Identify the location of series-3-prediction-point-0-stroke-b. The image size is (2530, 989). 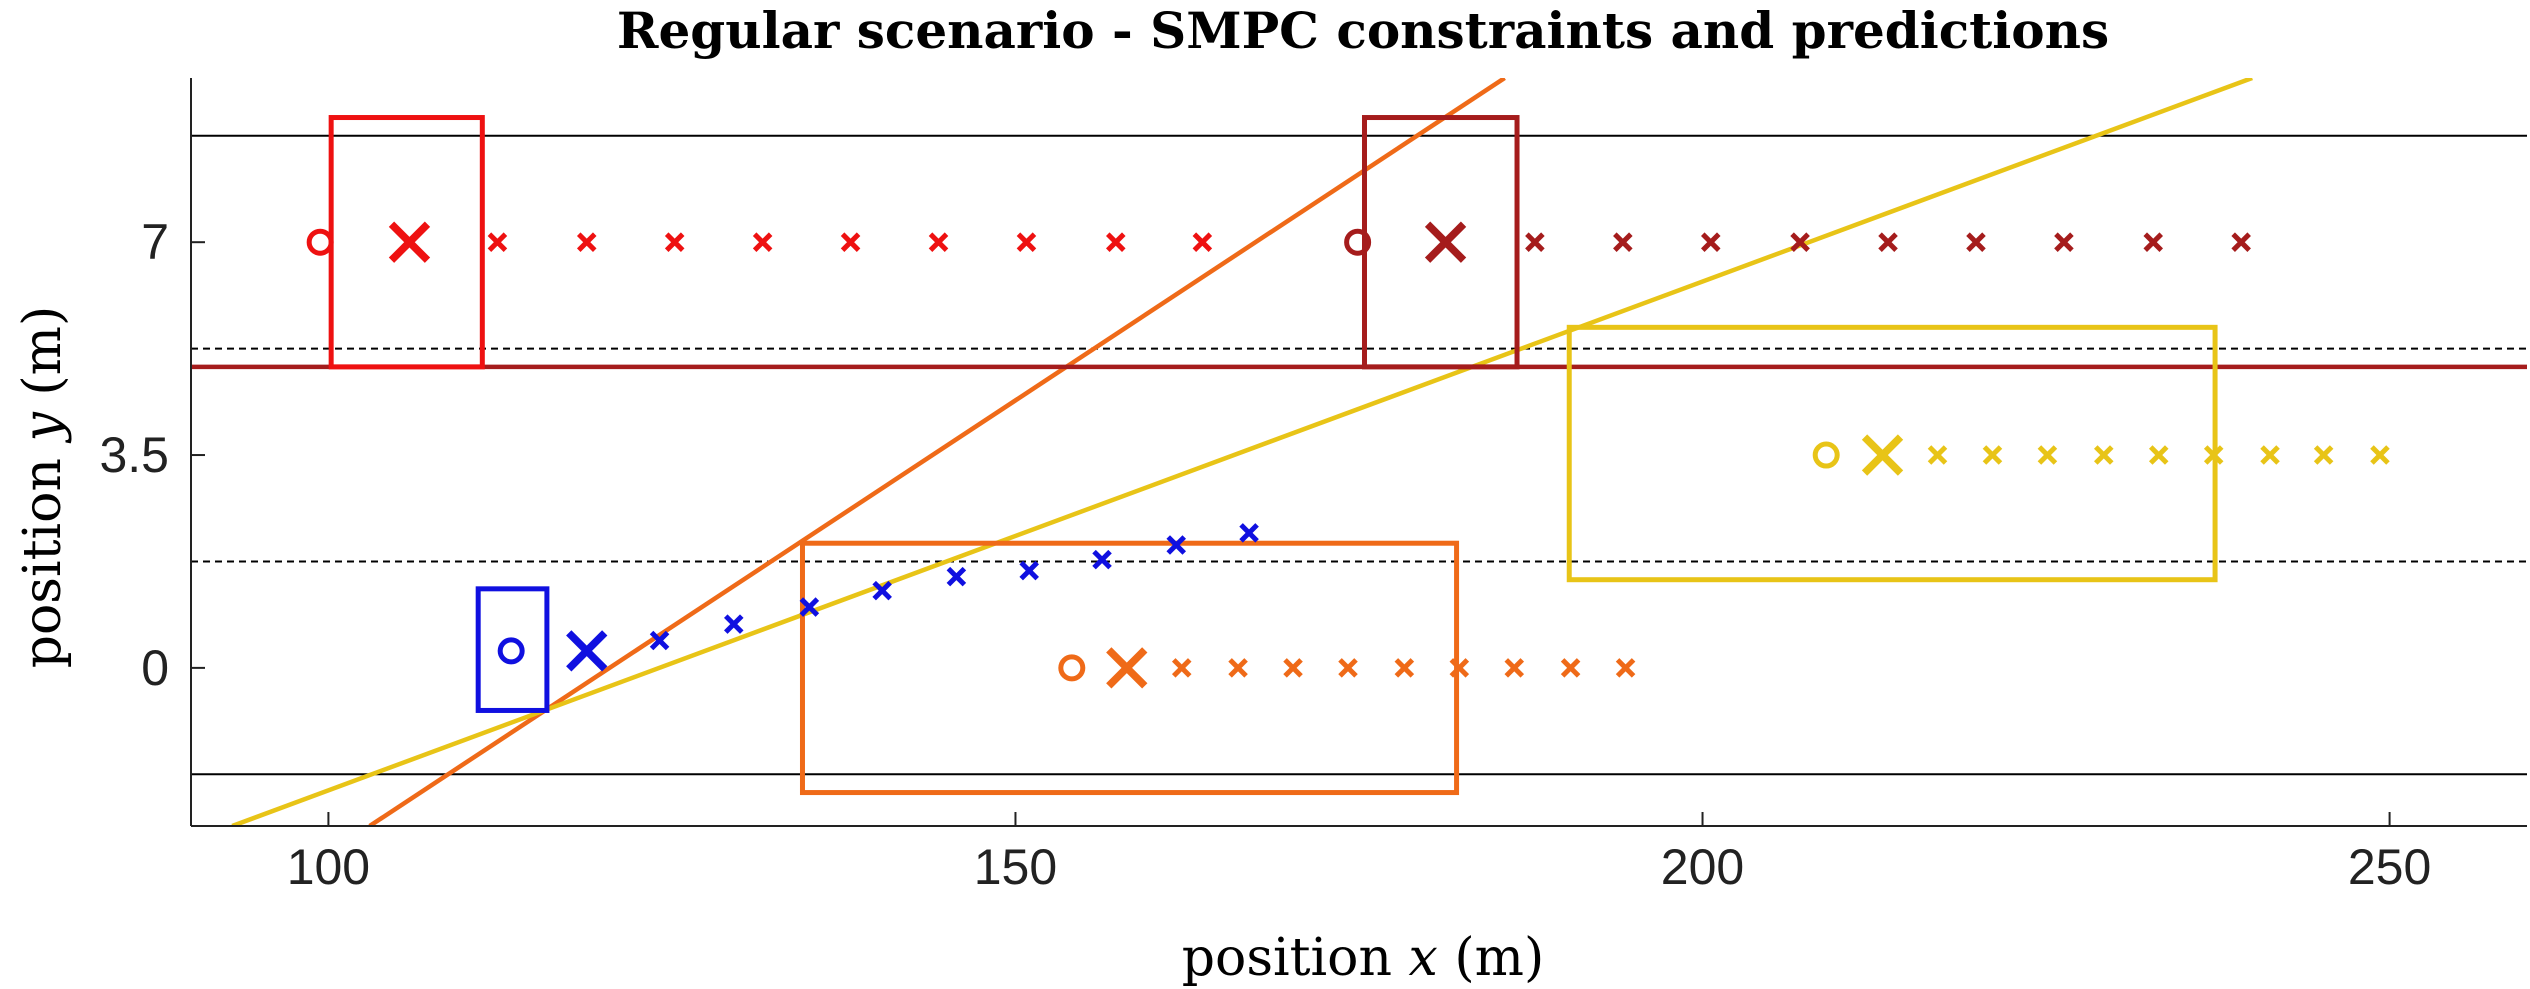
(1937, 455).